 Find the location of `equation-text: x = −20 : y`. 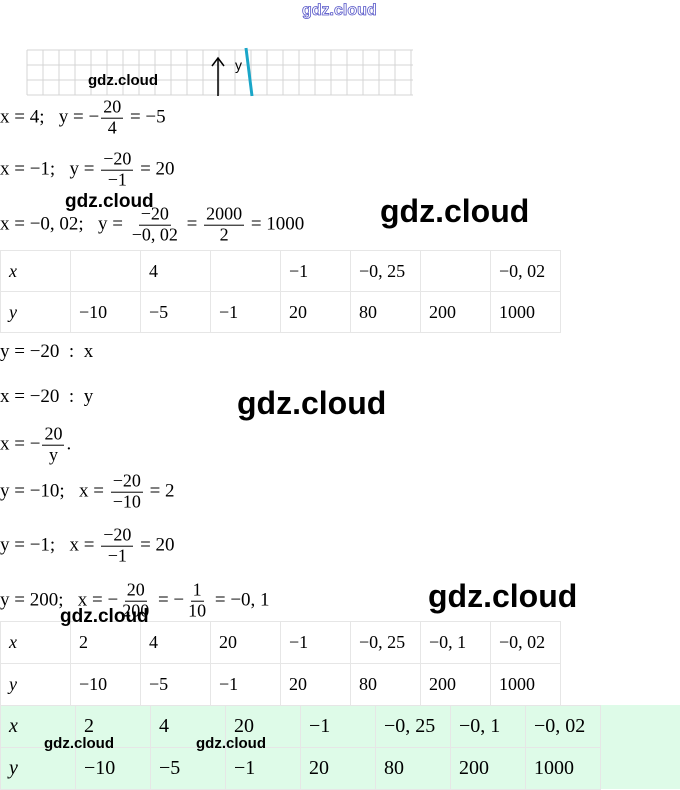

equation-text: x = −20 : y is located at coordinates (47, 396).